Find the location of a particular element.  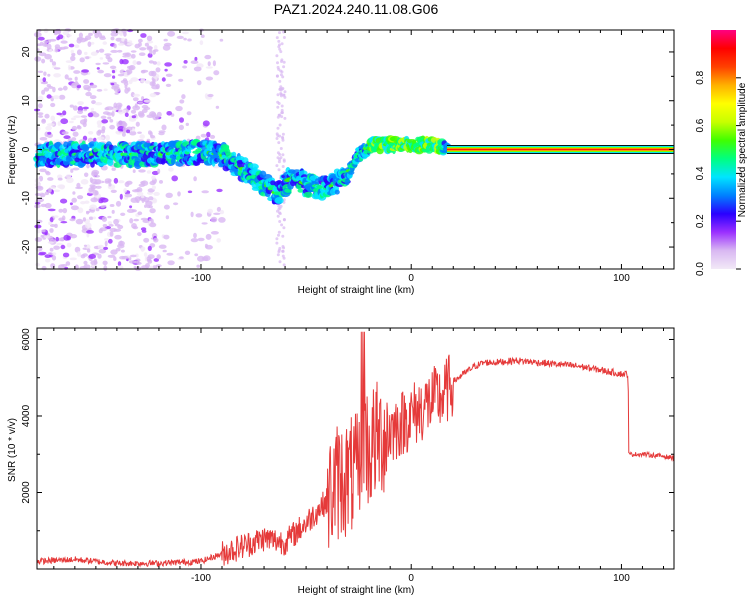

colorbar-tick-label: 0.2 is located at coordinates (700, 221).